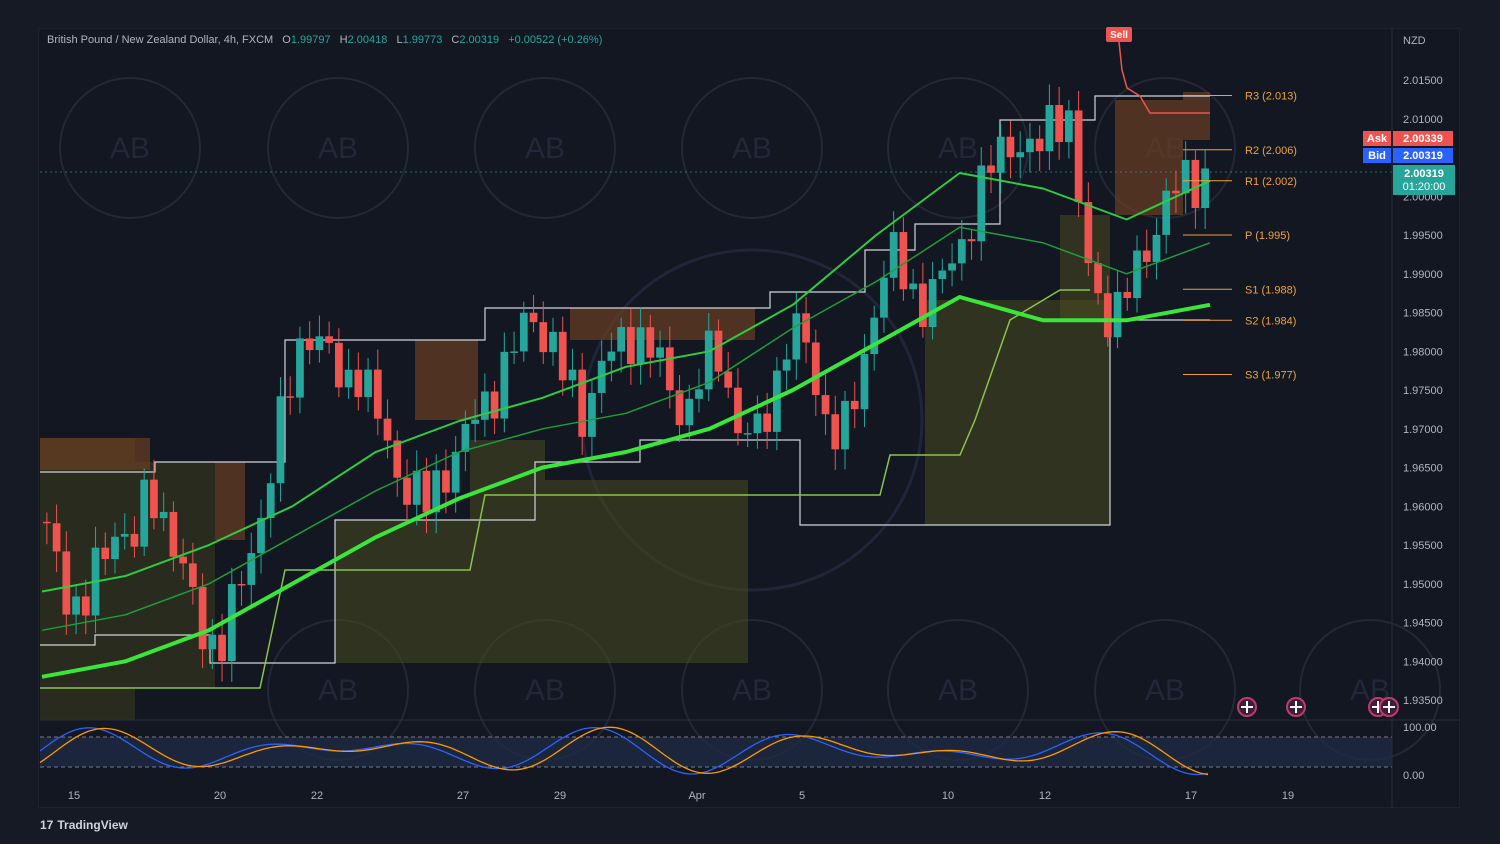 The height and width of the screenshot is (844, 1500). What do you see at coordinates (1318, 707) in the screenshot?
I see `event-flags` at bounding box center [1318, 707].